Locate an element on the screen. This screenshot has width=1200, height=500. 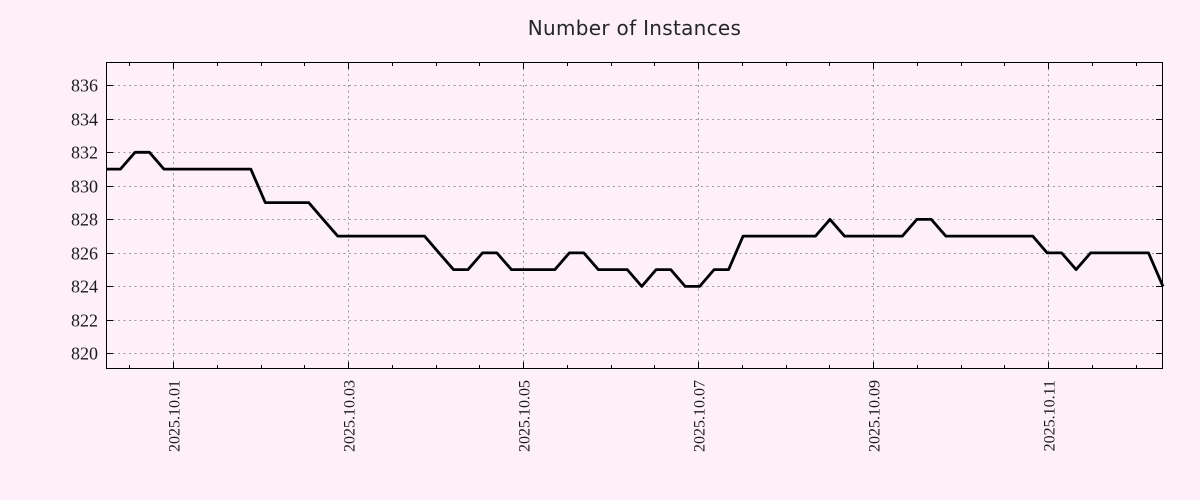
x-tick-label: 2025.10.09 is located at coordinates (875, 416).